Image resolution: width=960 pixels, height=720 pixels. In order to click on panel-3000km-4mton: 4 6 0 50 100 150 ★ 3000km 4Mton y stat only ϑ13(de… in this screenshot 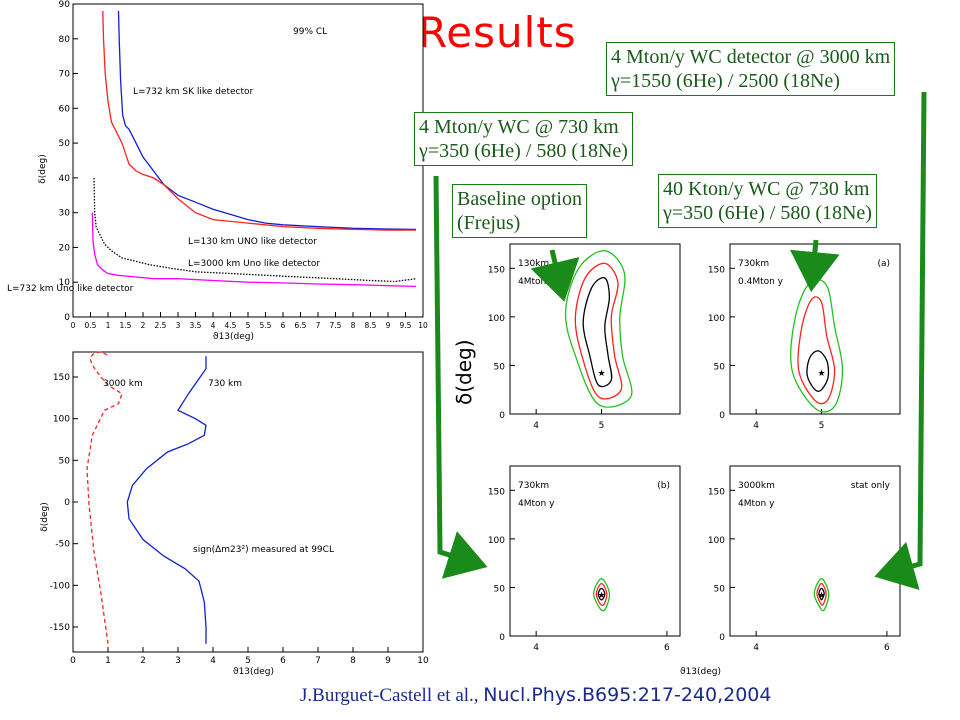, I will do `click(790, 571)`.